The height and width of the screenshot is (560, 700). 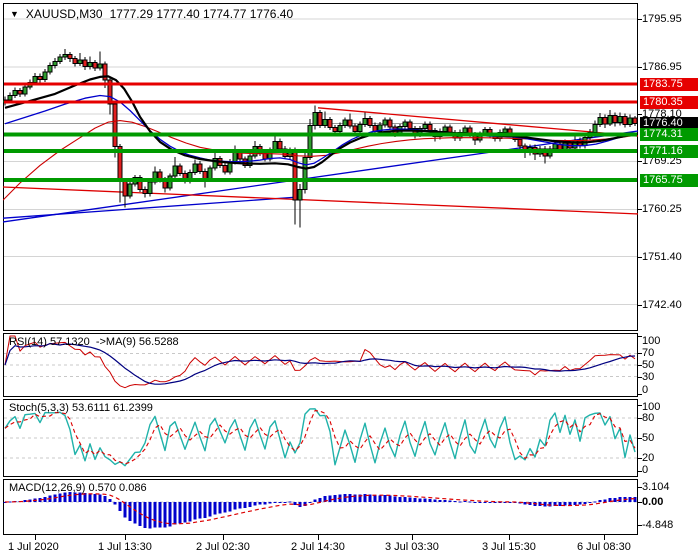 I want to click on stoch-axis-label: 20, so click(x=648, y=457).